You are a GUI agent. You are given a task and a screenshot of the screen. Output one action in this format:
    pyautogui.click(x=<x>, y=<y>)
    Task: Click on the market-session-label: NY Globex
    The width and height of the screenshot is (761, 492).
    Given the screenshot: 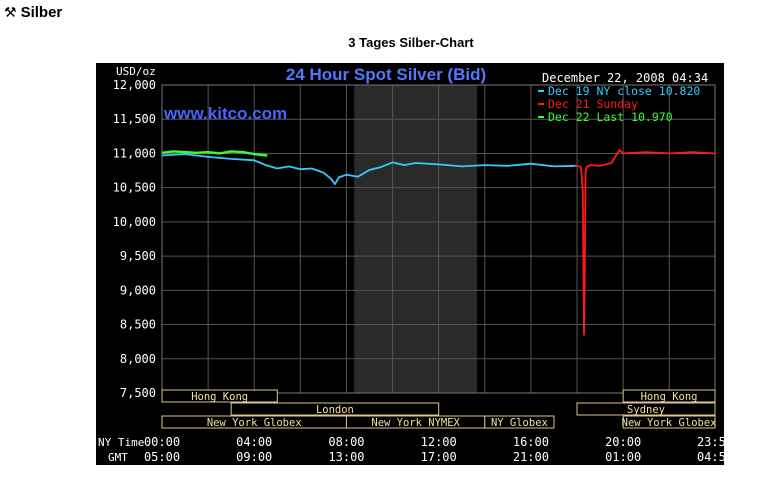 What is the action you would take?
    pyautogui.click(x=519, y=423)
    